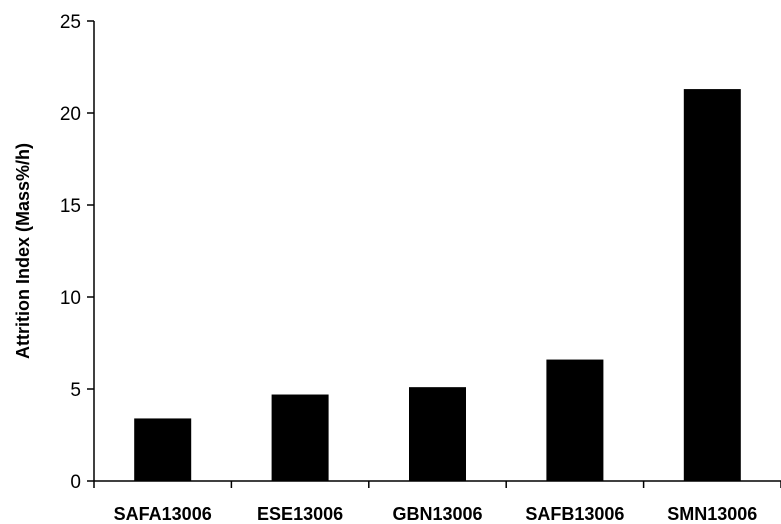 The width and height of the screenshot is (781, 524). What do you see at coordinates (300, 437) in the screenshot?
I see `bar-ese13006` at bounding box center [300, 437].